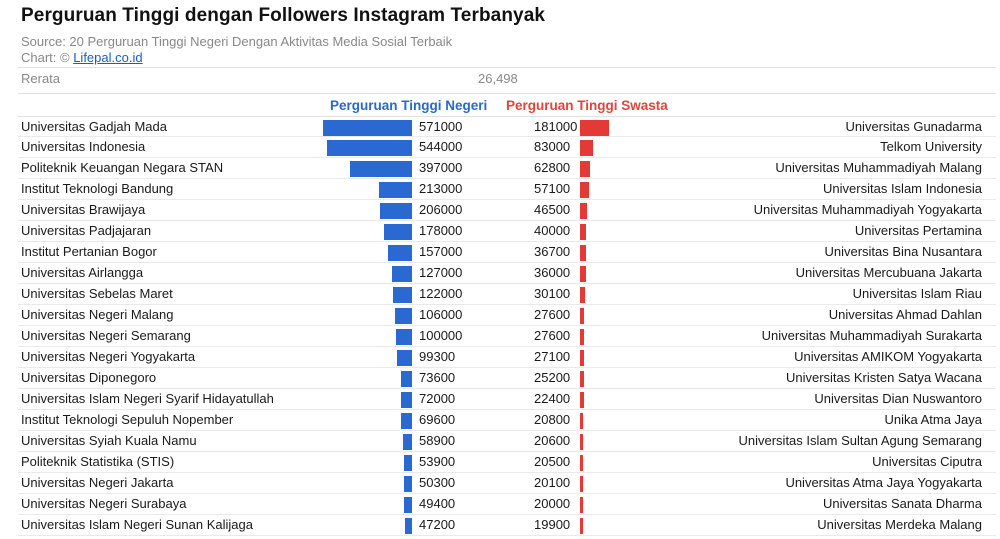  Describe the element at coordinates (437, 524) in the screenshot. I see `negeri-value: 47200` at that location.